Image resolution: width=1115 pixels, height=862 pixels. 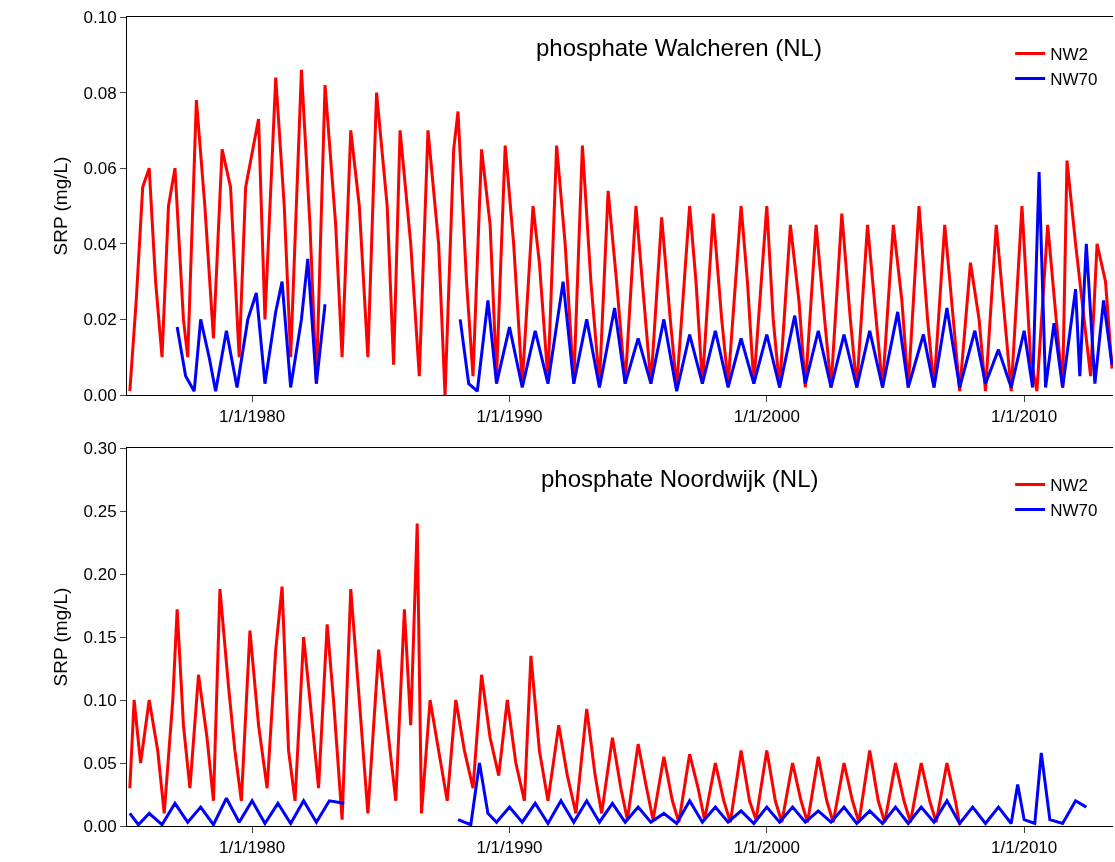 What do you see at coordinates (100, 574) in the screenshot?
I see `y-tick-label: 0.20` at bounding box center [100, 574].